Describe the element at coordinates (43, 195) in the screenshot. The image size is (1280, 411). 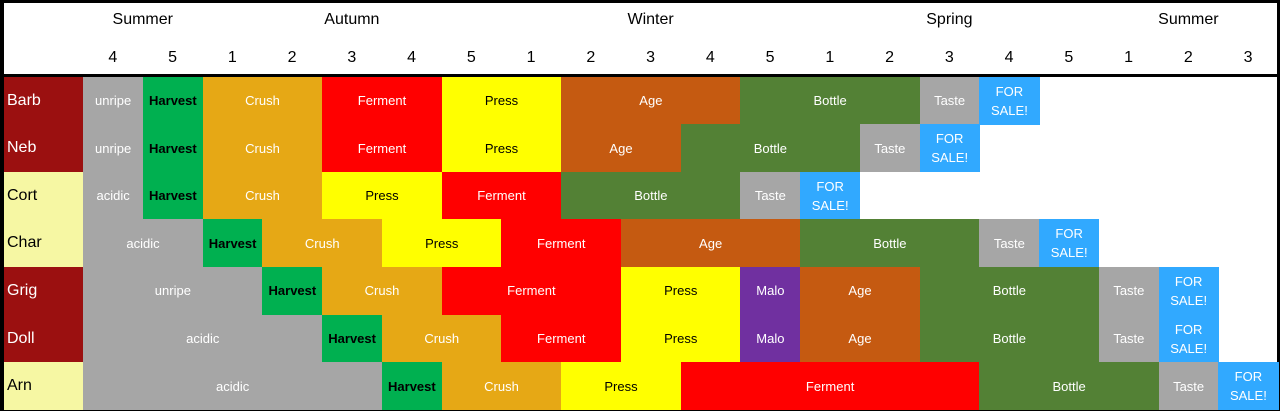
I see `varietal-label: Cort` at that location.